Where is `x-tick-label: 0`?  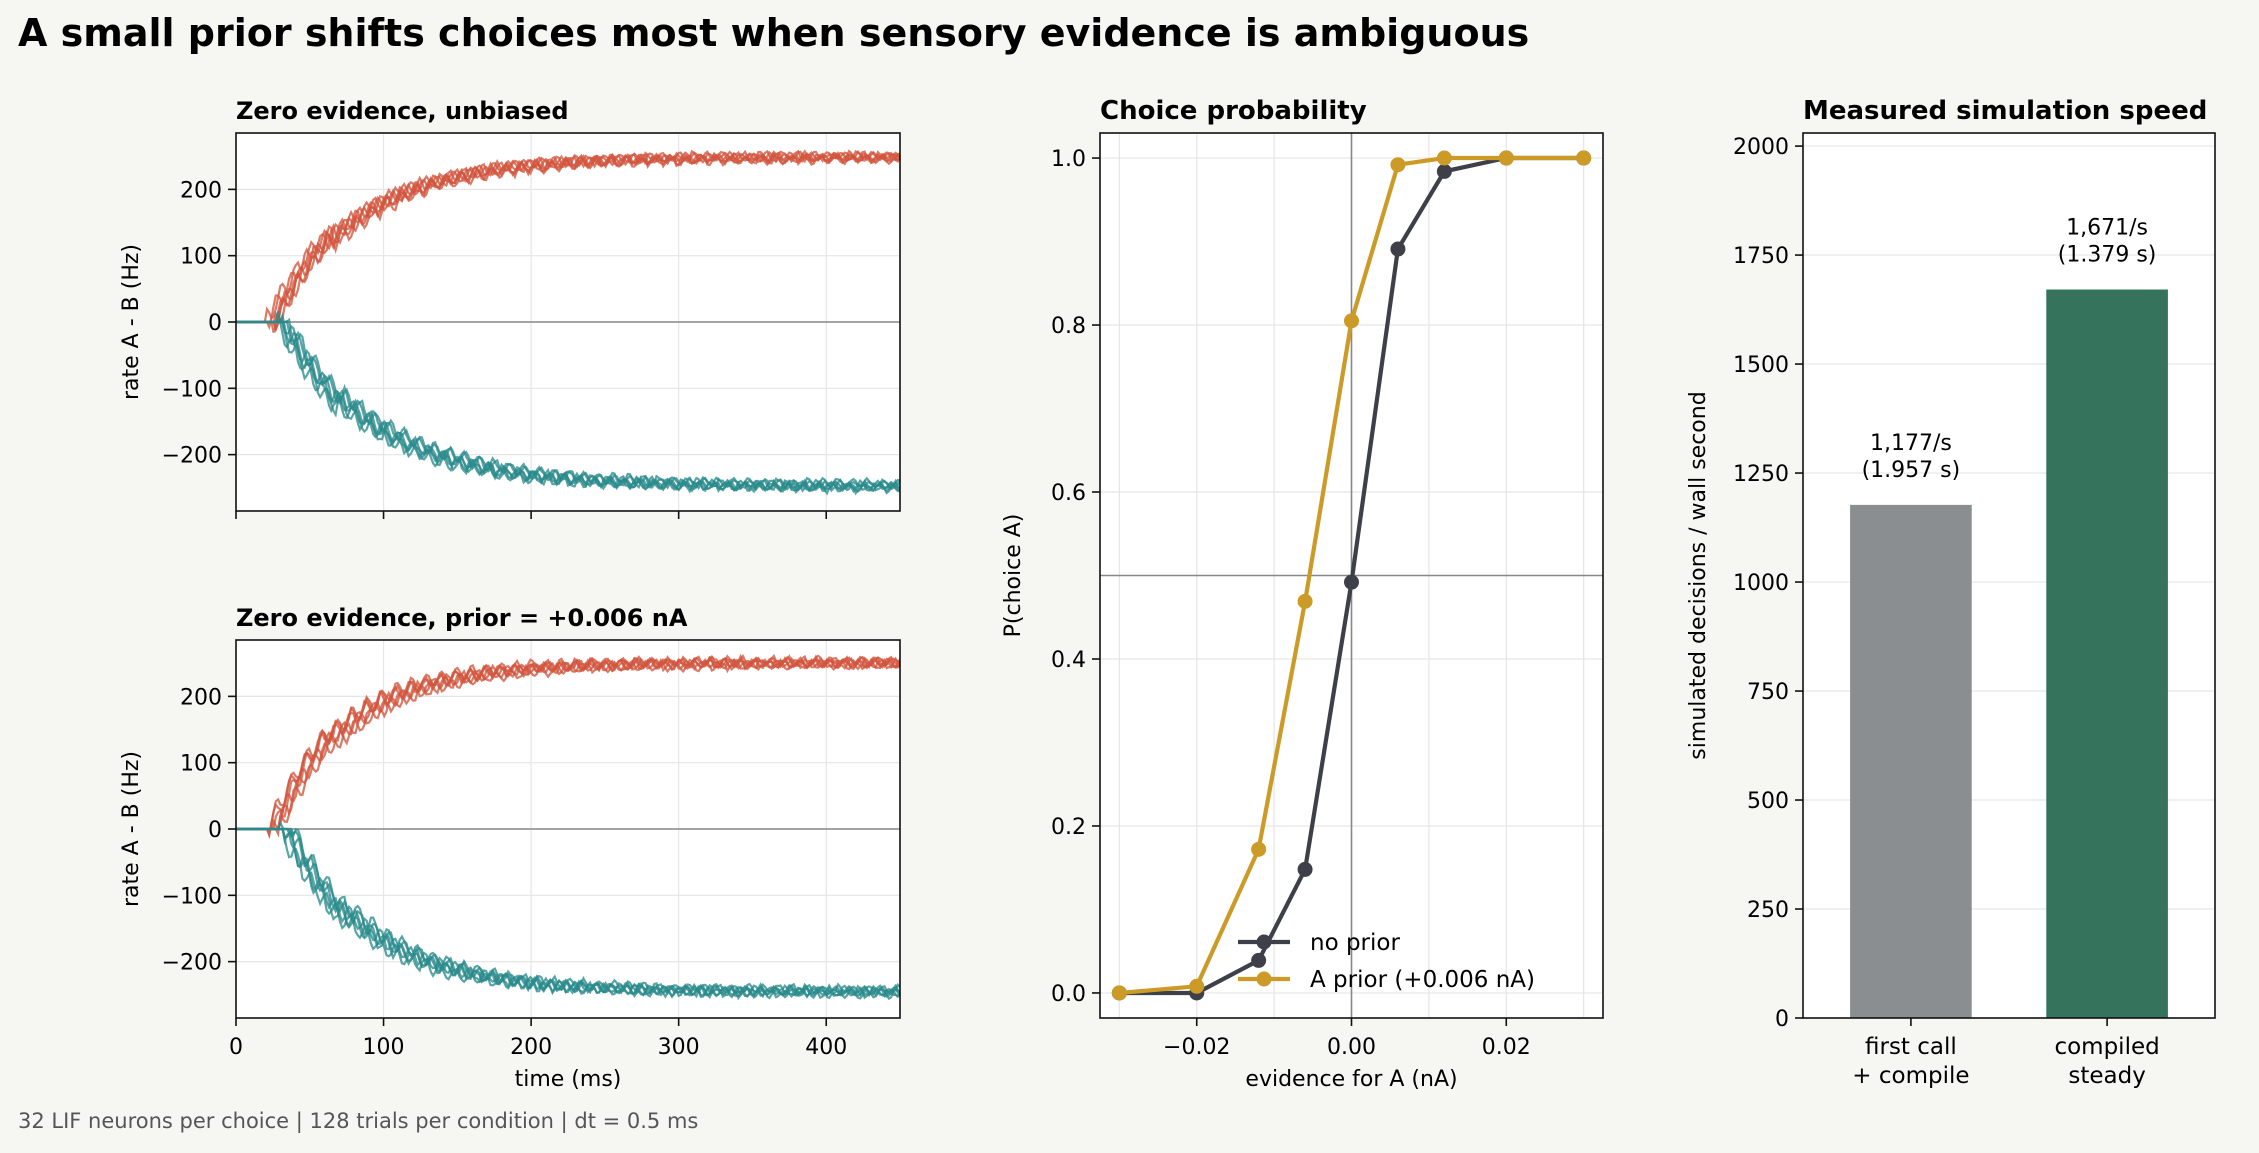 x-tick-label: 0 is located at coordinates (236, 1047).